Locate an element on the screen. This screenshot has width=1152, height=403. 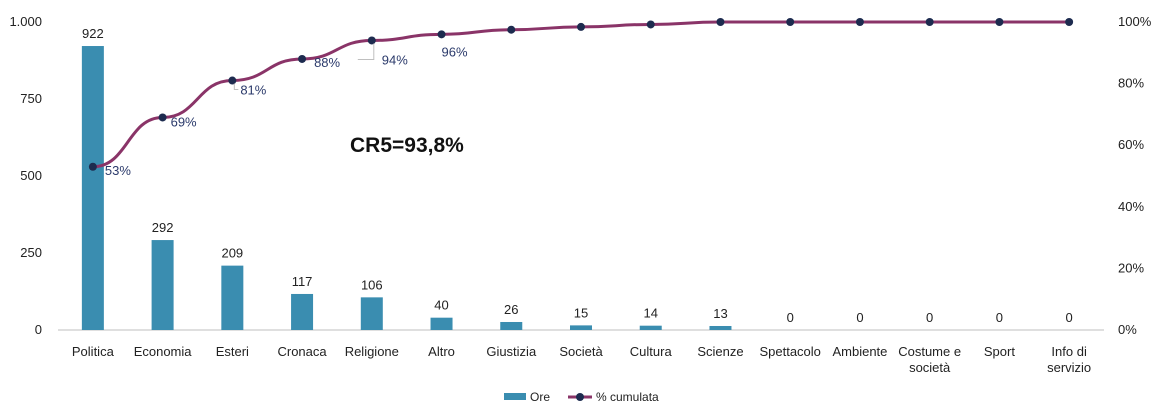
right-tick-label: 80% is located at coordinates (1131, 83).